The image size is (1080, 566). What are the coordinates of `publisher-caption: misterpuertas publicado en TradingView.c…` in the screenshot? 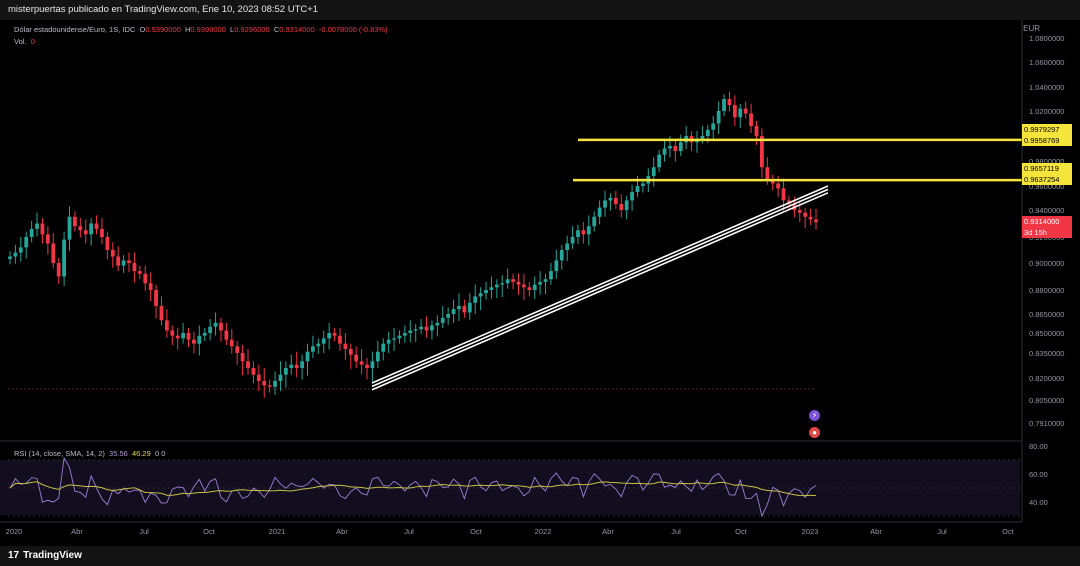 It's located at (163, 9).